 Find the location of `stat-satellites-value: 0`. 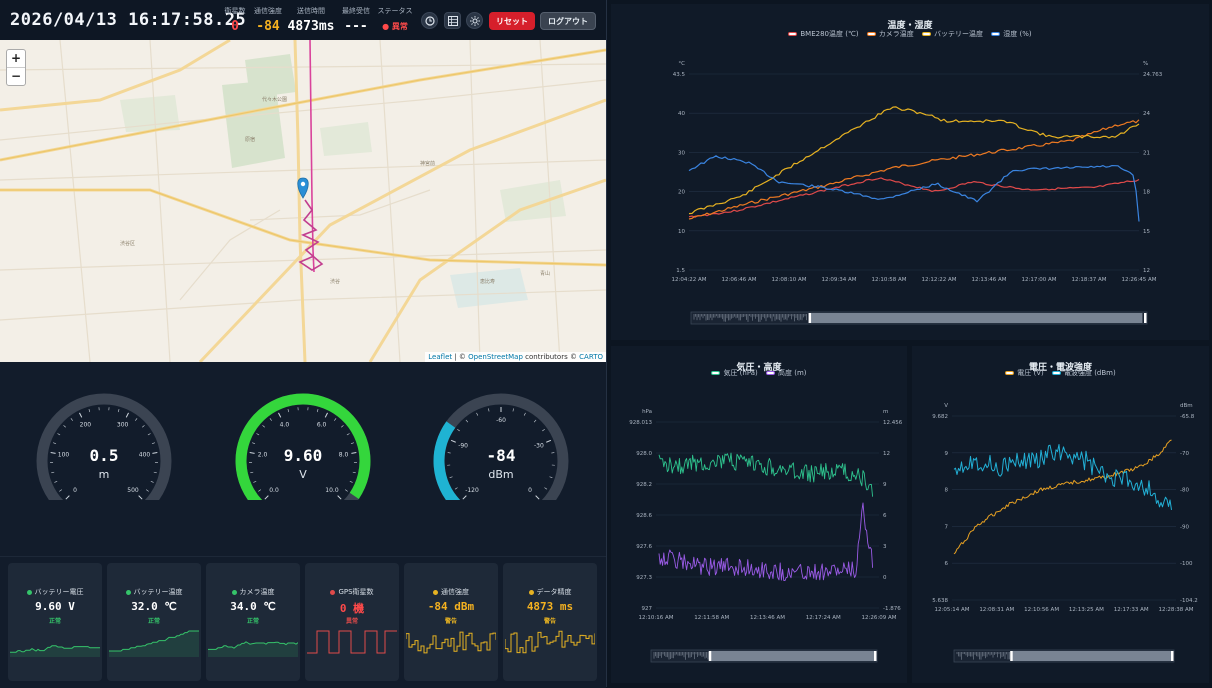

stat-satellites-value: 0 is located at coordinates (235, 26).